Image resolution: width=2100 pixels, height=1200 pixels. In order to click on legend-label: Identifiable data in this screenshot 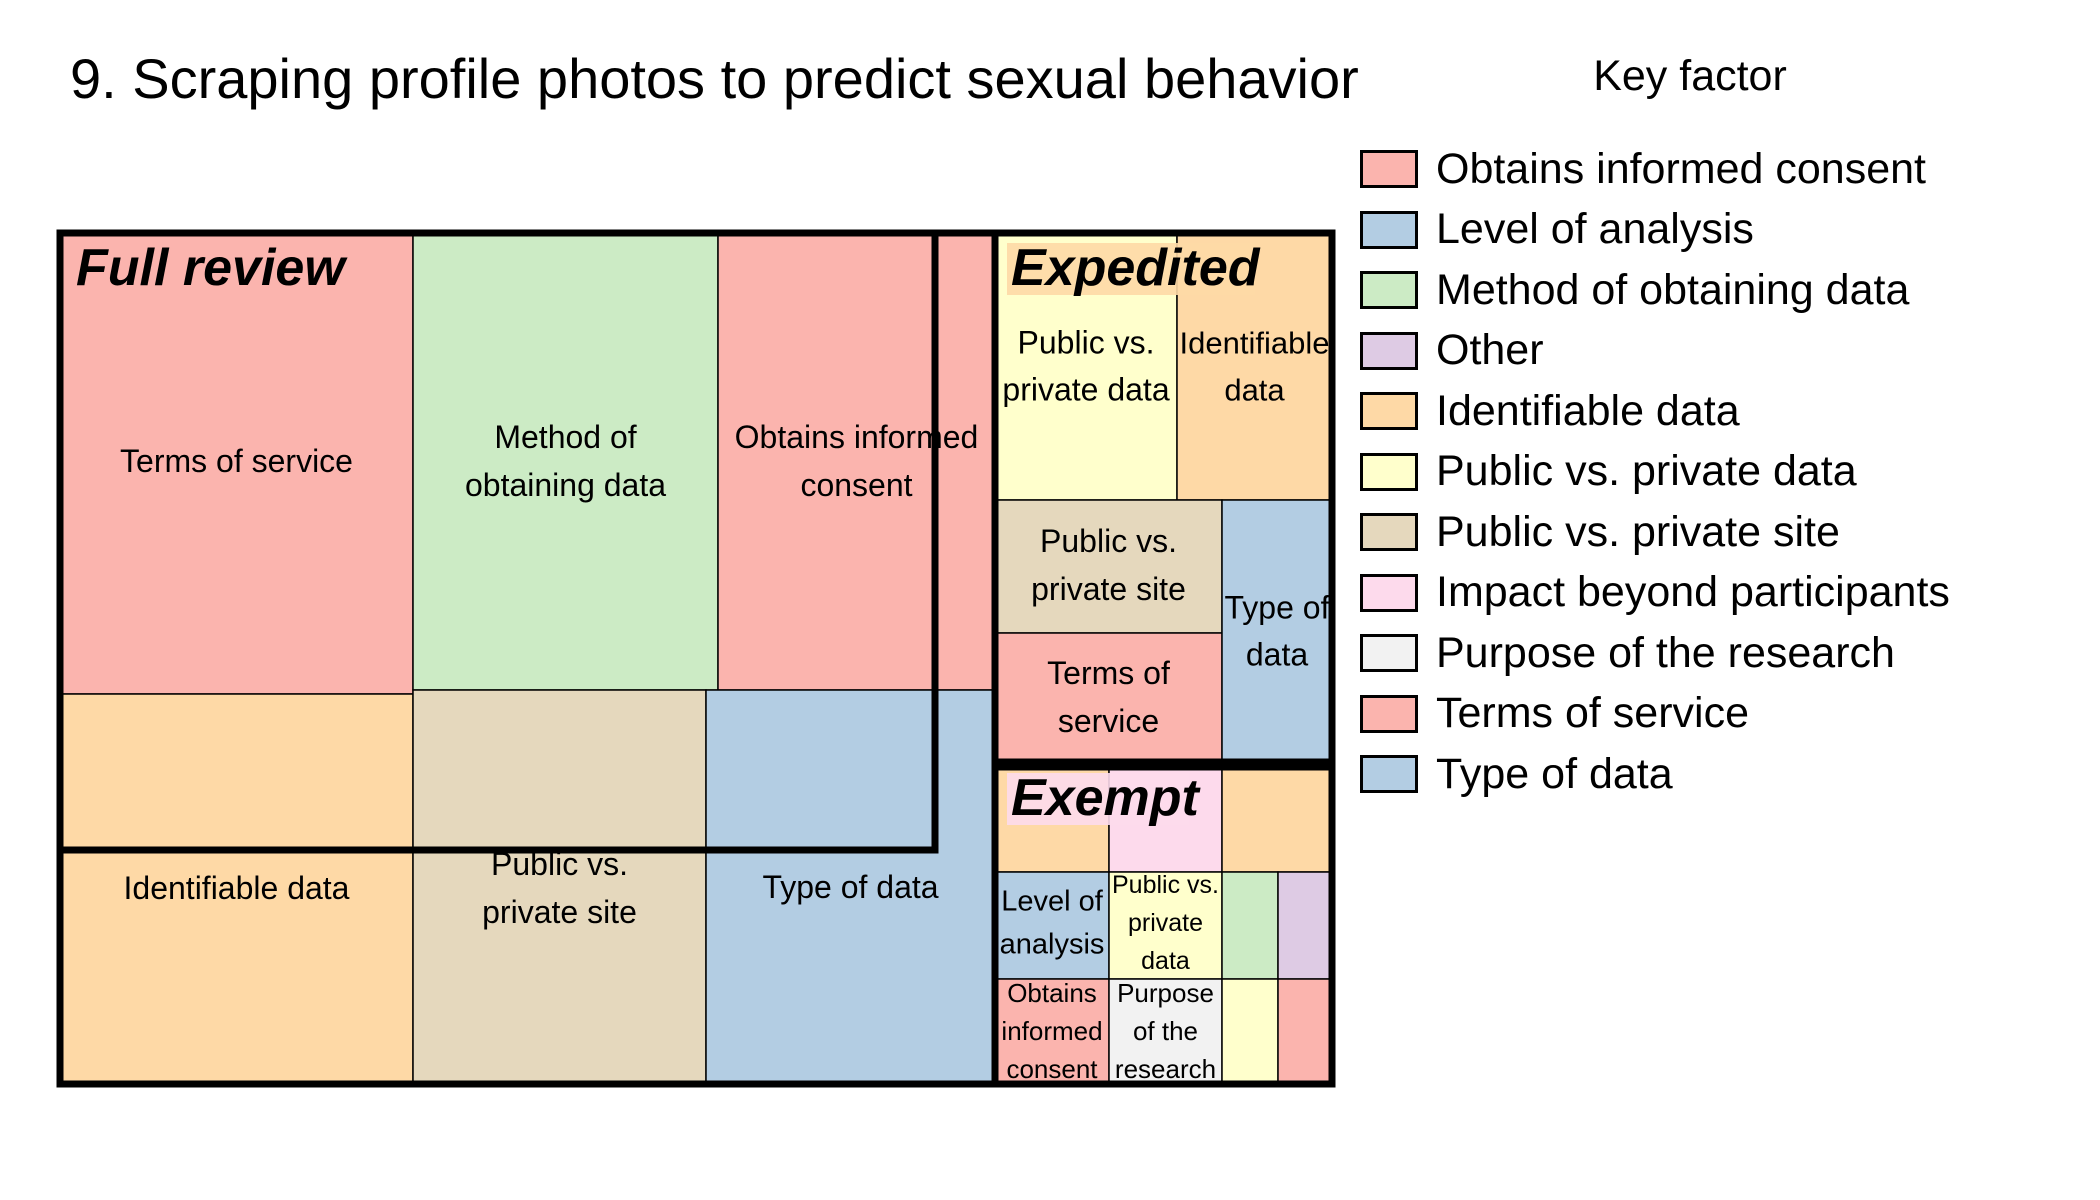, I will do `click(1588, 410)`.